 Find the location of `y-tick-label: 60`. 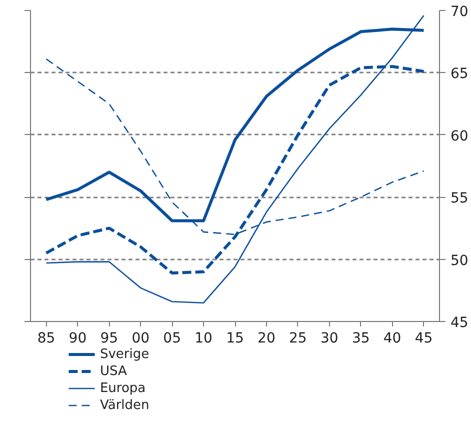

y-tick-label: 60 is located at coordinates (459, 136).